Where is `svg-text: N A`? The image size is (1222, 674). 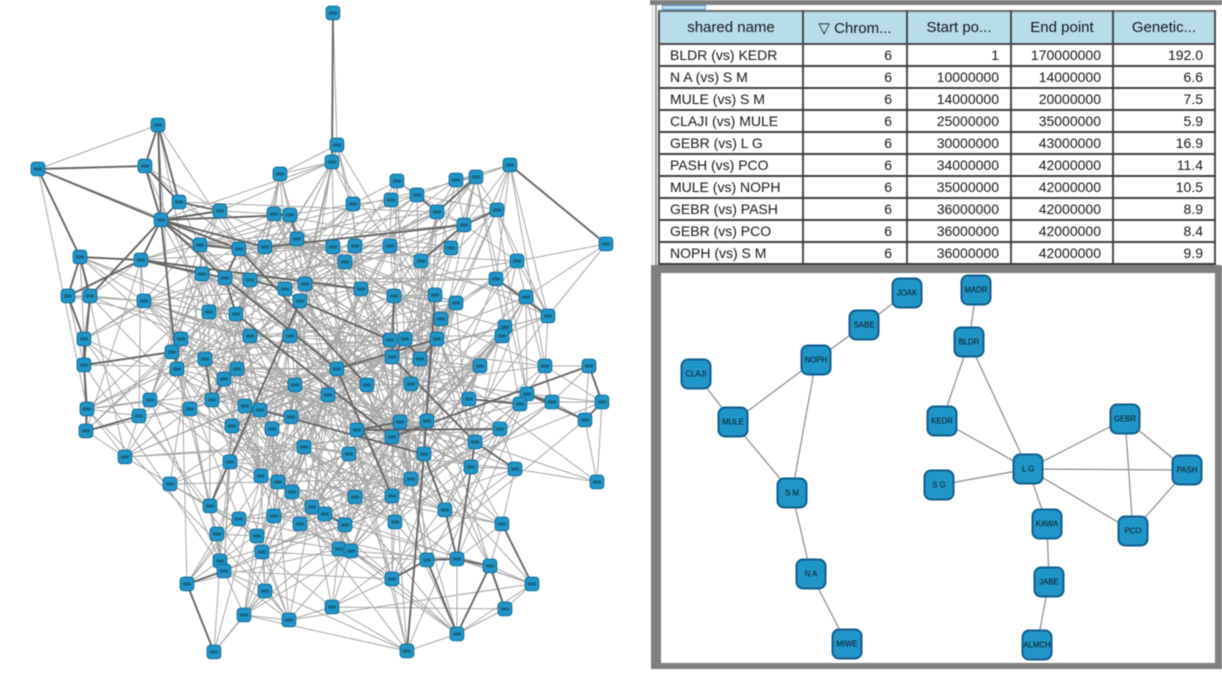
svg-text: N A is located at coordinates (811, 574).